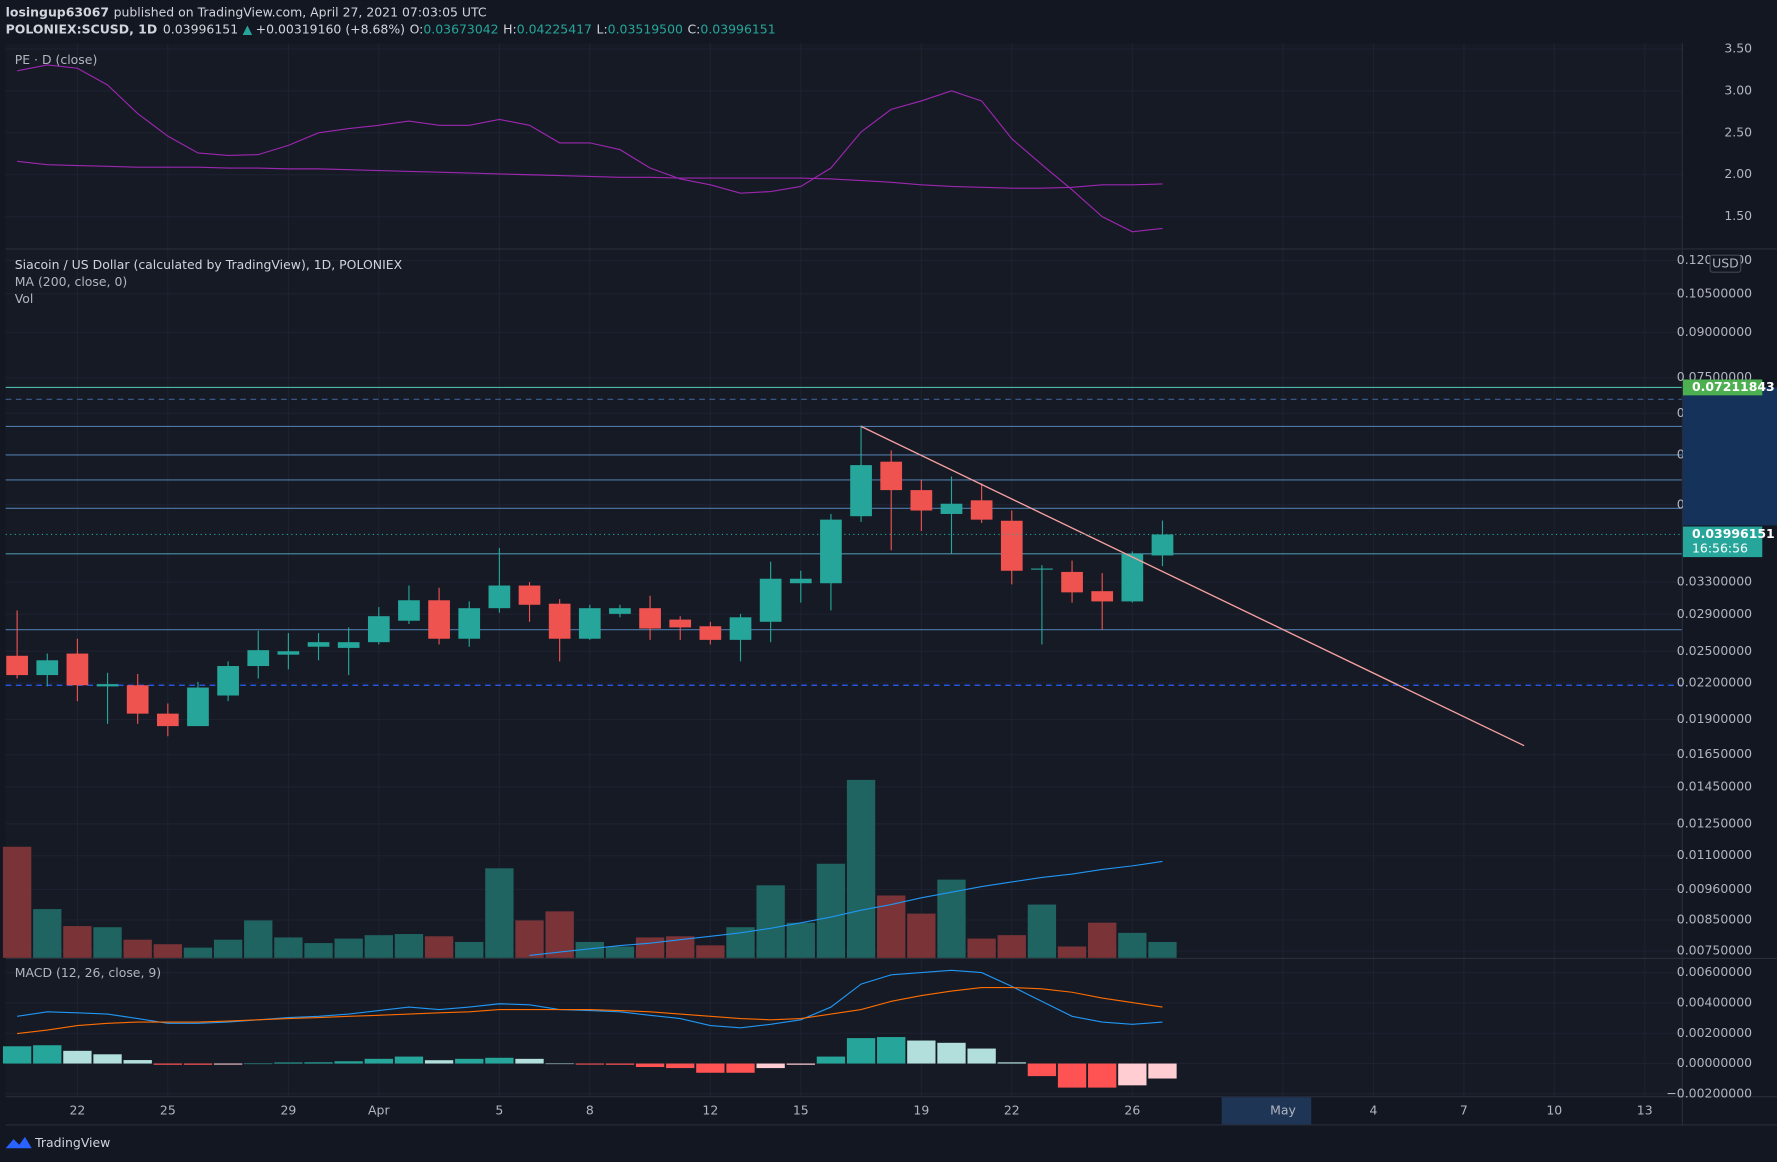  Describe the element at coordinates (1714, 1032) in the screenshot. I see `y-tick-label: 0.00200000` at that location.